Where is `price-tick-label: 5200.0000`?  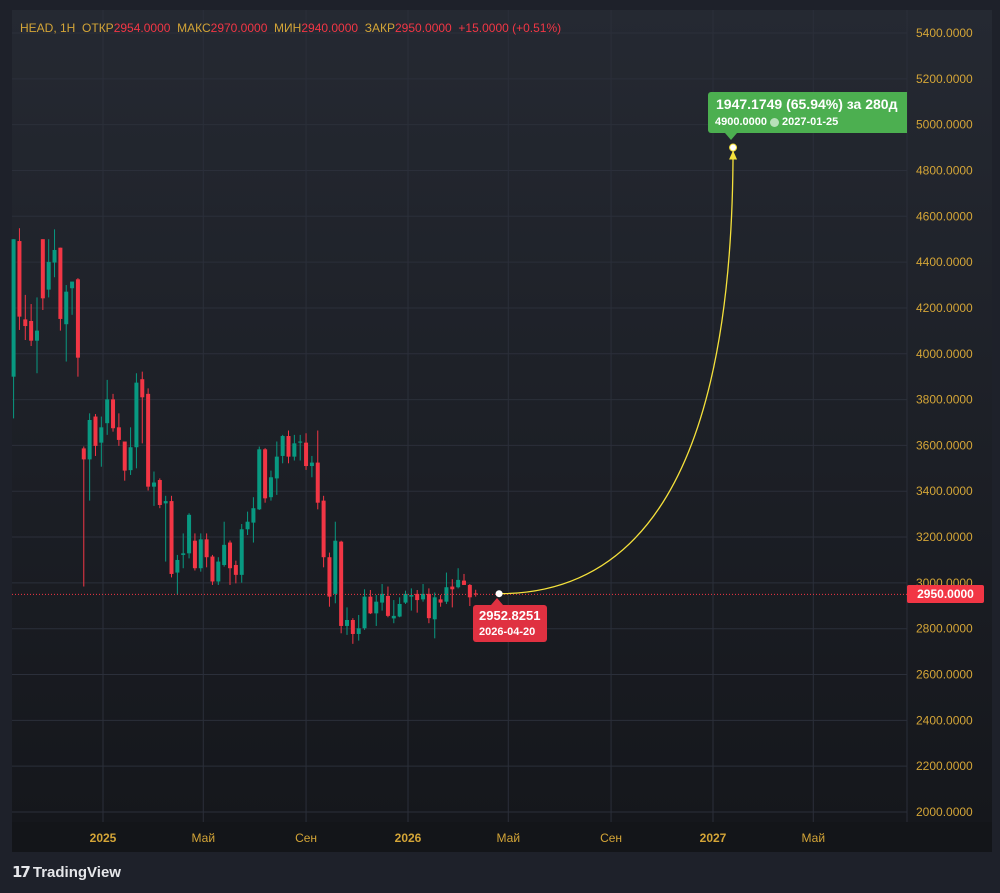
price-tick-label: 5200.0000 is located at coordinates (944, 79).